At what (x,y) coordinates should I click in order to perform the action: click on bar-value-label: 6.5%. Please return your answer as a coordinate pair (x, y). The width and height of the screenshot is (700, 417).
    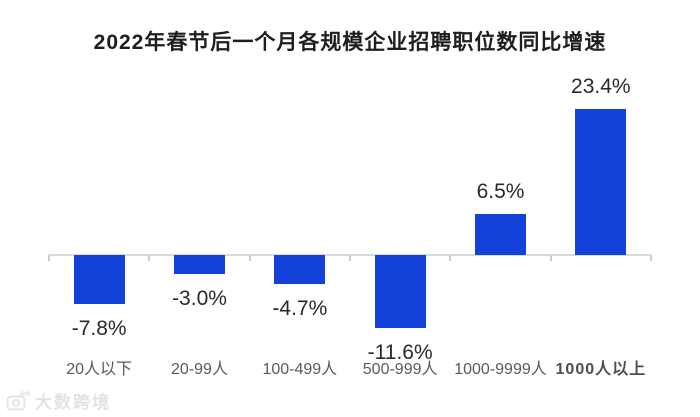
    Looking at the image, I should click on (500, 192).